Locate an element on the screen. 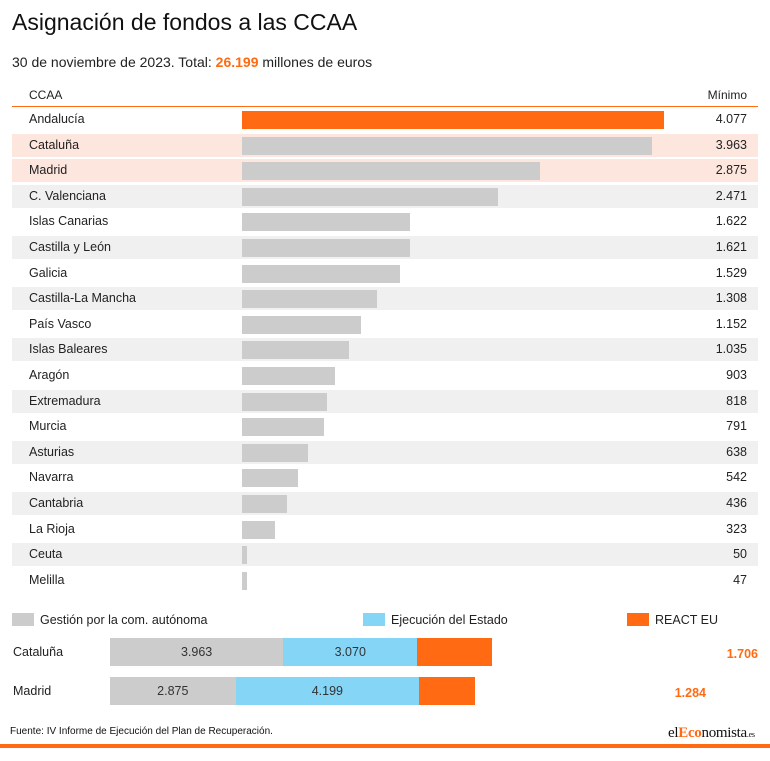 Image resolution: width=770 pixels, height=761 pixels. row-value: 50 is located at coordinates (740, 554).